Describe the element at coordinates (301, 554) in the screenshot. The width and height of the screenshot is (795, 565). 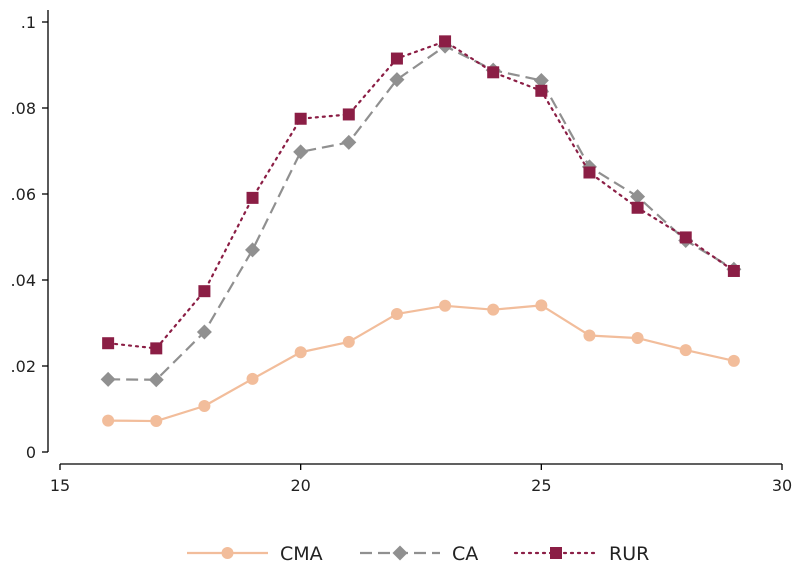
I see `legend-label-cma: CMA` at that location.